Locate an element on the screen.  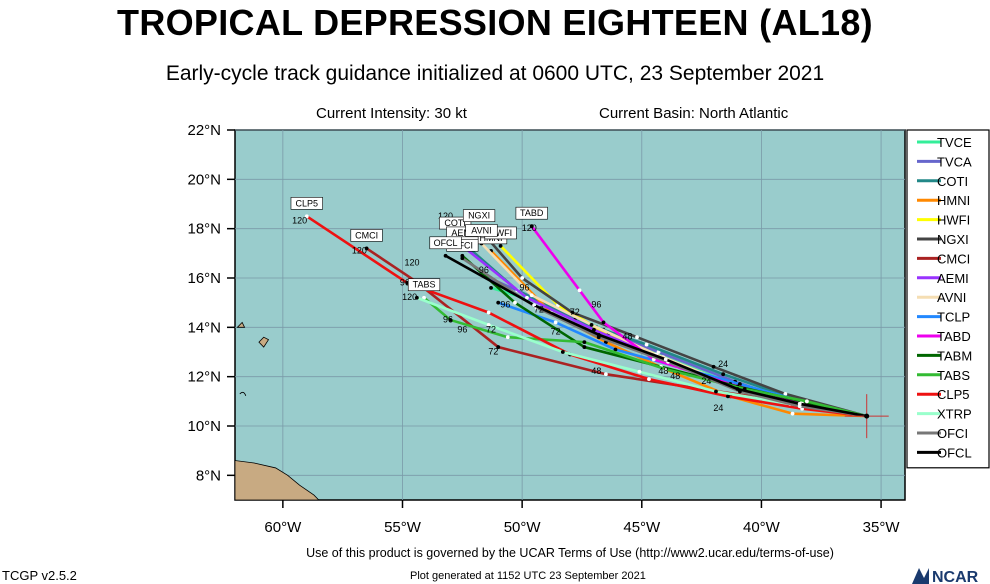
current-intensity: Current Intensity: 30 kt is located at coordinates (391, 113).